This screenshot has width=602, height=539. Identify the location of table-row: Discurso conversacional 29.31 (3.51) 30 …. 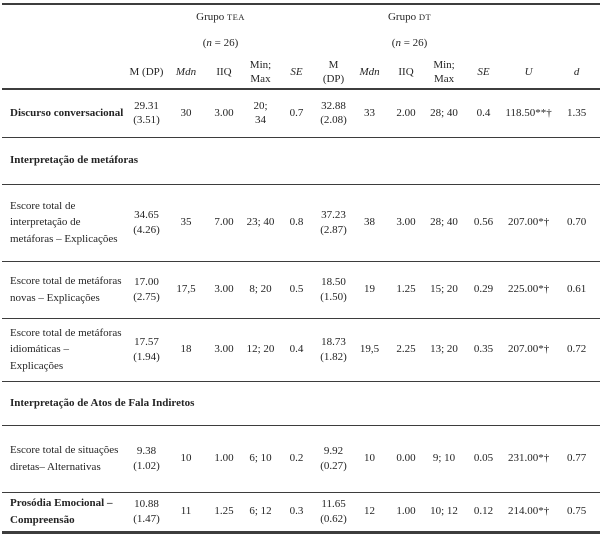
(301, 113).